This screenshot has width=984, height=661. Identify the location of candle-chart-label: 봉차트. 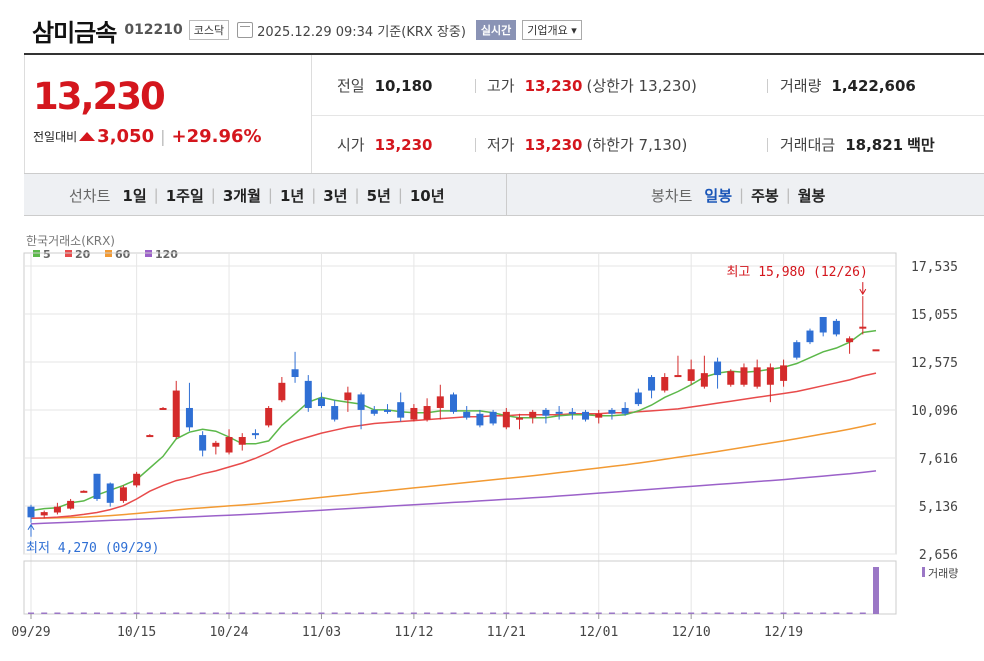
(672, 195).